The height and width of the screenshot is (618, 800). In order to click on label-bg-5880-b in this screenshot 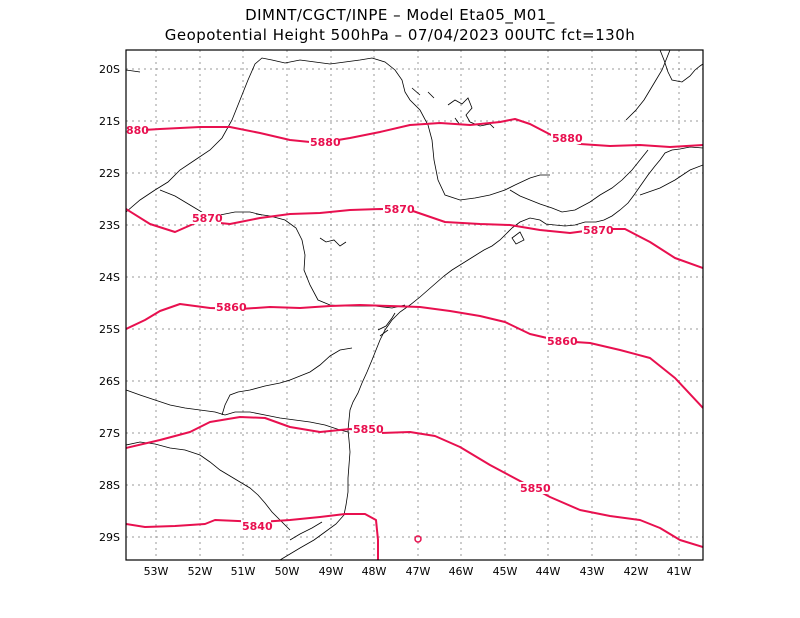, I will do `click(566, 138)`.